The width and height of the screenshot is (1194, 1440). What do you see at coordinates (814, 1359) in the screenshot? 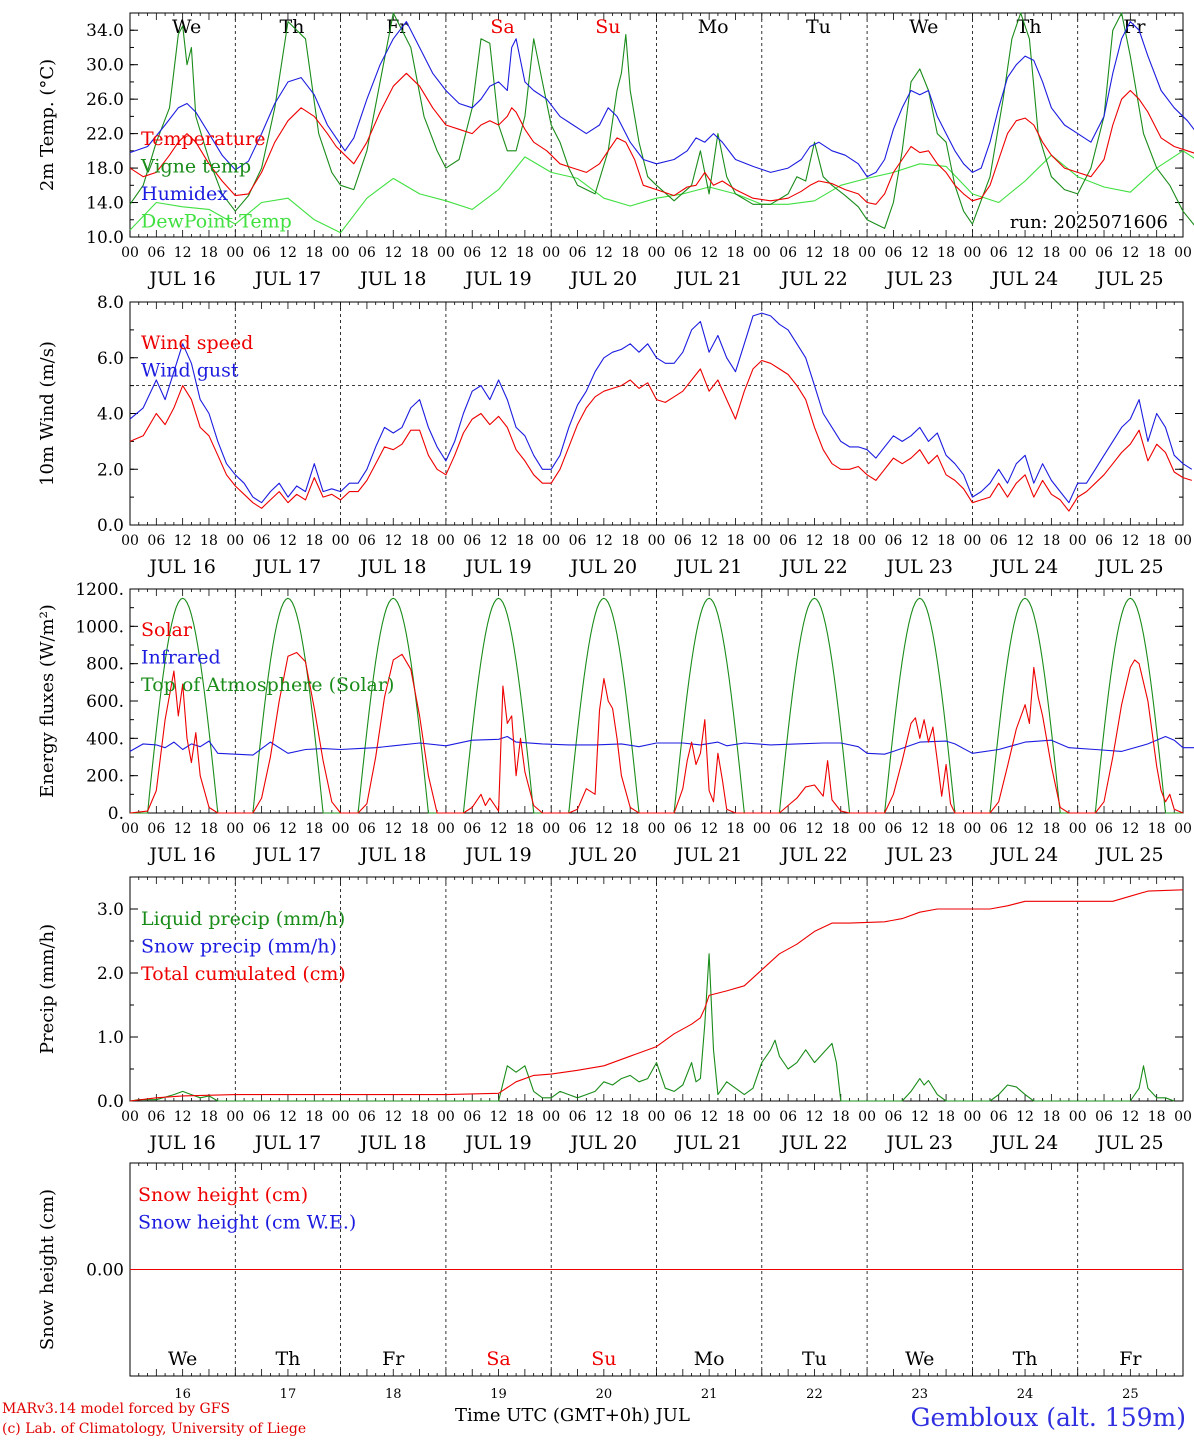
I see `weekday-label: Tu` at bounding box center [814, 1359].